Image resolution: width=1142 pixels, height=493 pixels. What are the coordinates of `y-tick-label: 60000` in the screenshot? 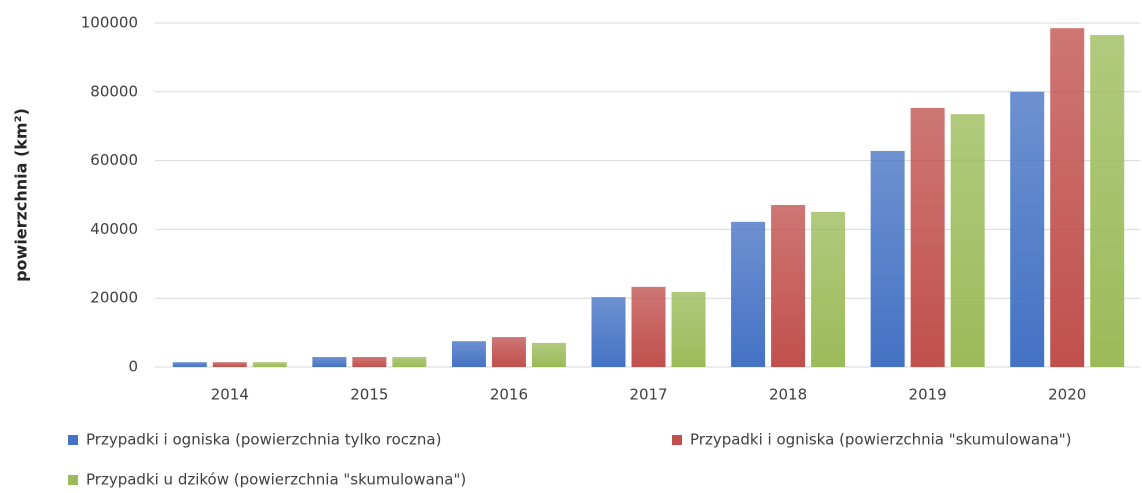 It's located at (114, 160).